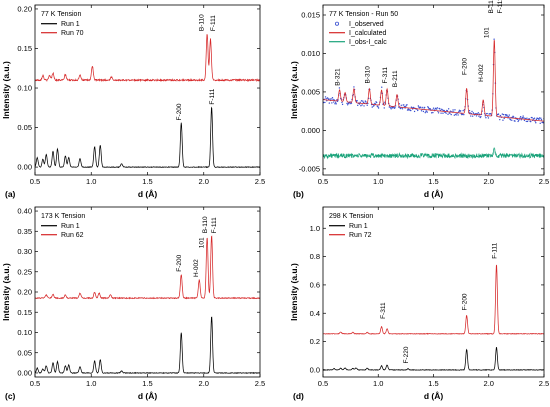 The image size is (550, 407). Describe the element at coordinates (310, 92) in the screenshot. I see `y-tick-label: 0.005` at that location.